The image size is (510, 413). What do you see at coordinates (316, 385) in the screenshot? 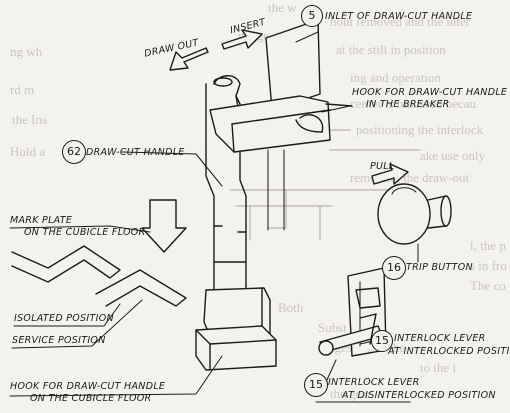
I see `part-number-15-disinterlocked: 15` at bounding box center [316, 385].